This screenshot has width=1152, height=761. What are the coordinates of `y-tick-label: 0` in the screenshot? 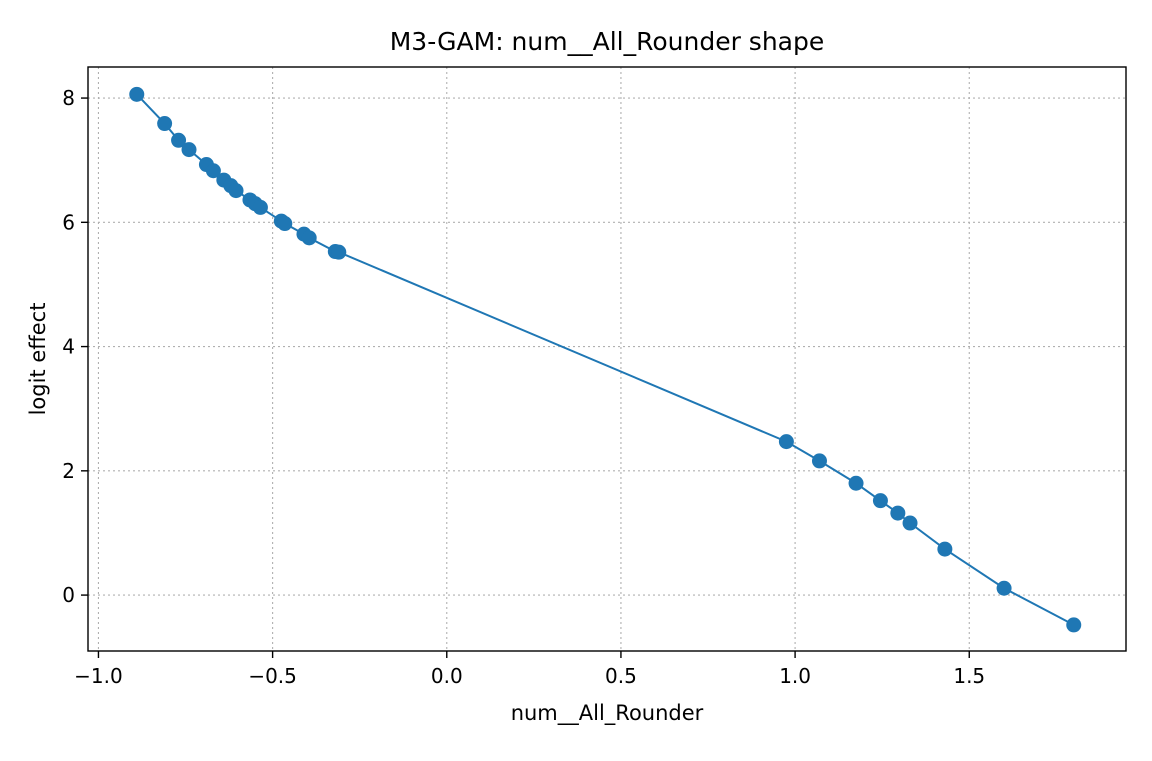 It's located at (68, 595).